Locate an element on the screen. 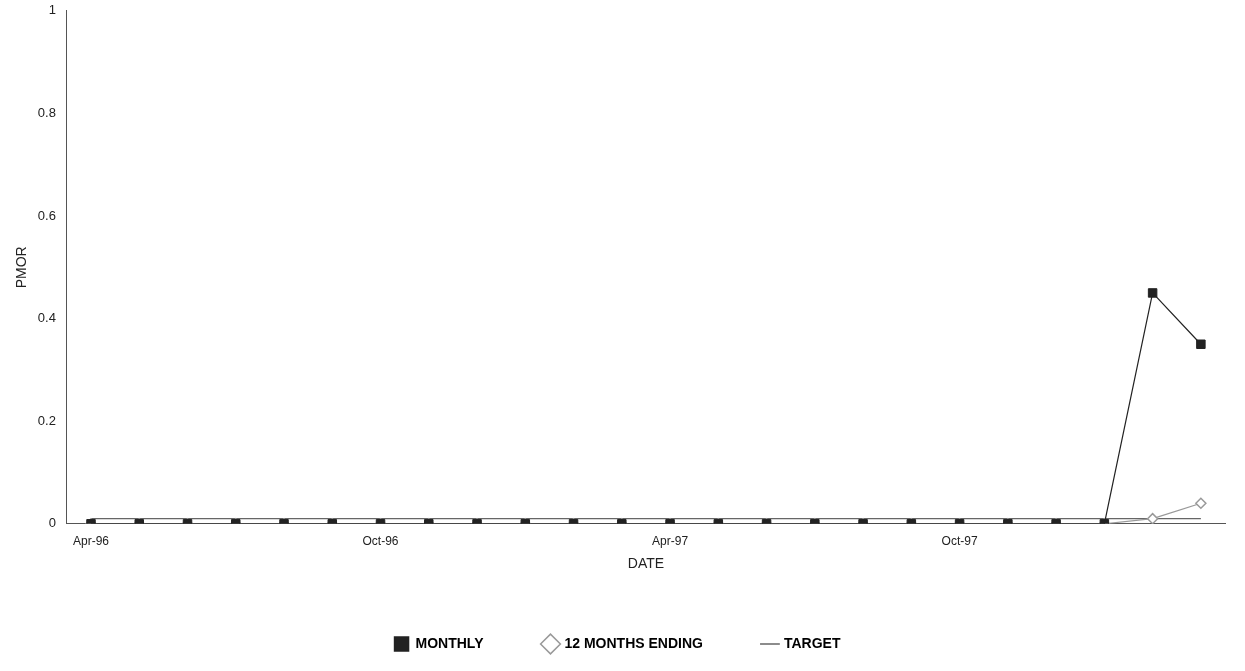 The height and width of the screenshot is (671, 1245). legend-label: 12 MONTHS ENDING is located at coordinates (634, 642).